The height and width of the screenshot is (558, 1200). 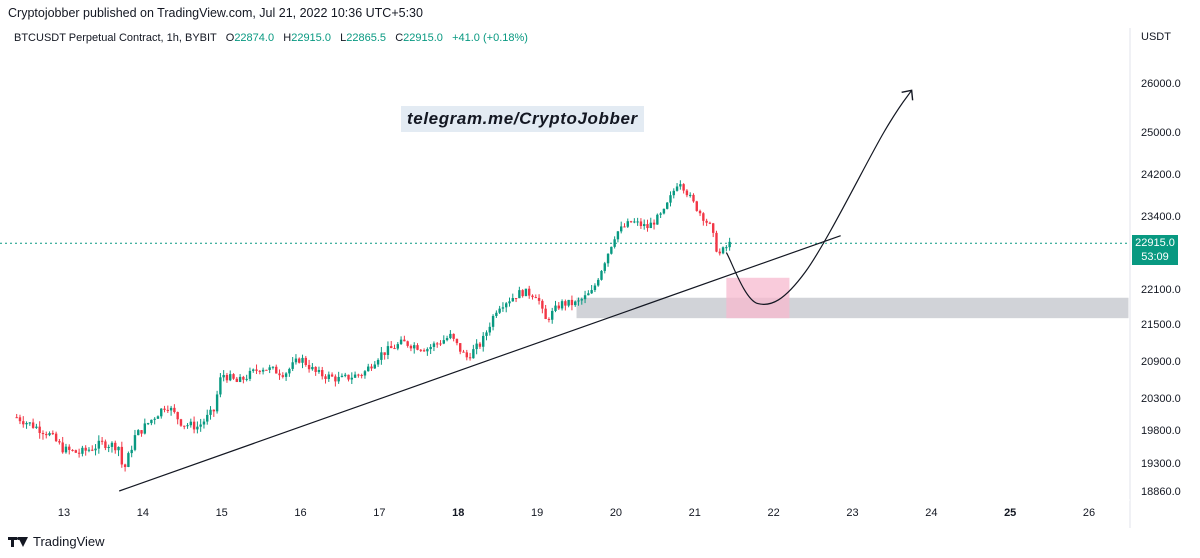 I want to click on currency-label: USDT, so click(x=1156, y=37).